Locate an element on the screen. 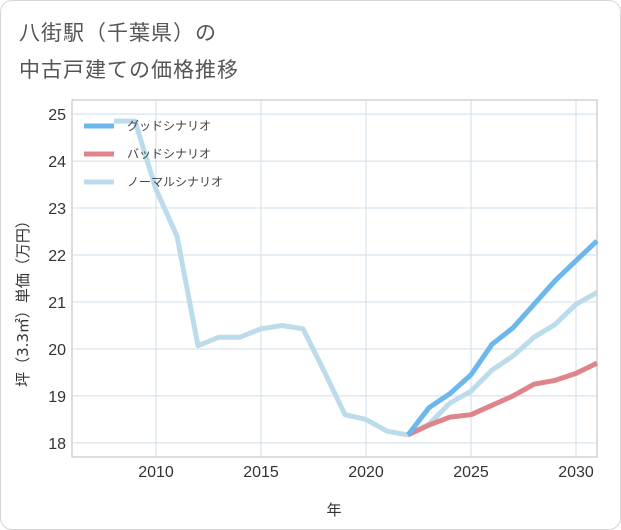 Image resolution: width=621 pixels, height=530 pixels. legend-label-2: ノーマルシナリオ is located at coordinates (175, 182).